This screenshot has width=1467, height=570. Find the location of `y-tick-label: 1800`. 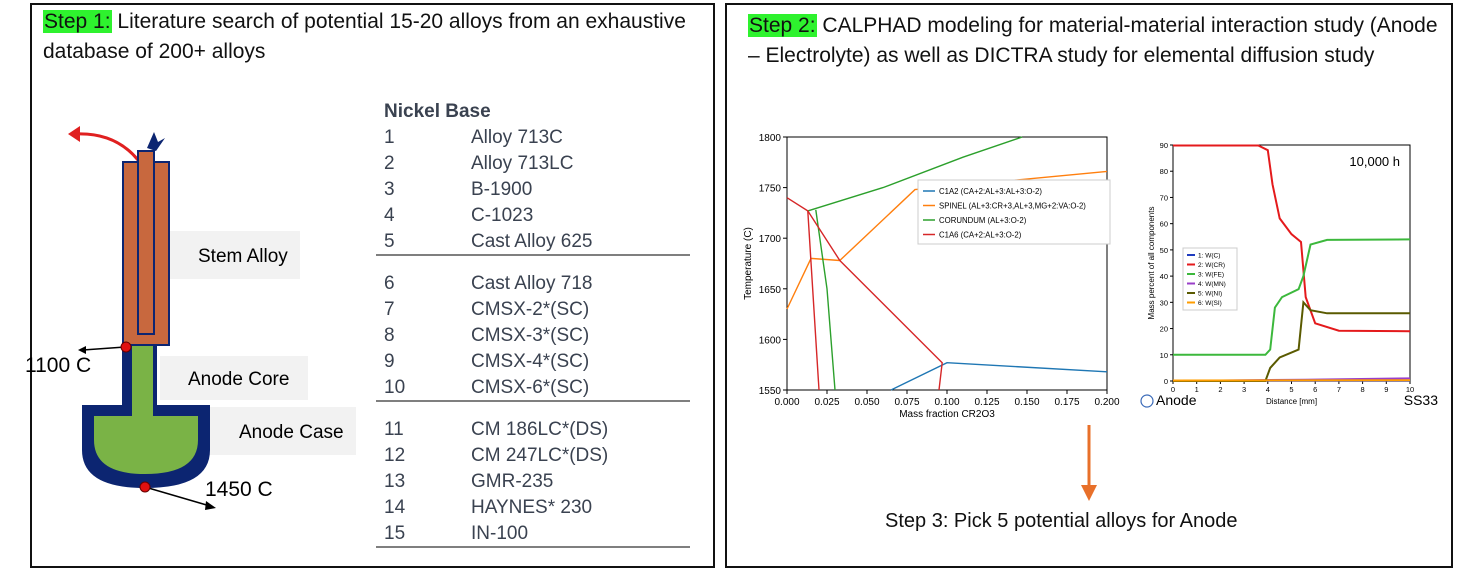

y-tick-label: 1800 is located at coordinates (770, 138).